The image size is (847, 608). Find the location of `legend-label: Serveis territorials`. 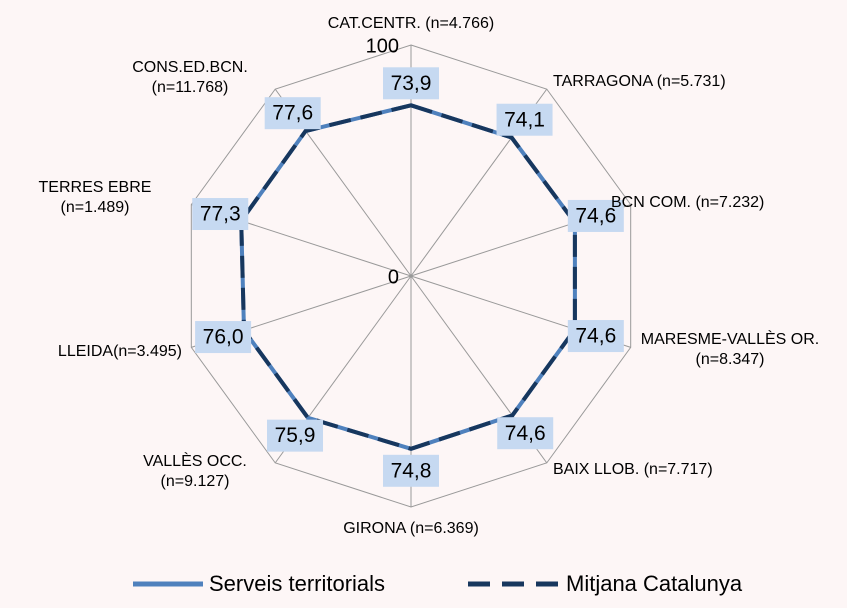

legend-label: Serveis territorials is located at coordinates (297, 583).